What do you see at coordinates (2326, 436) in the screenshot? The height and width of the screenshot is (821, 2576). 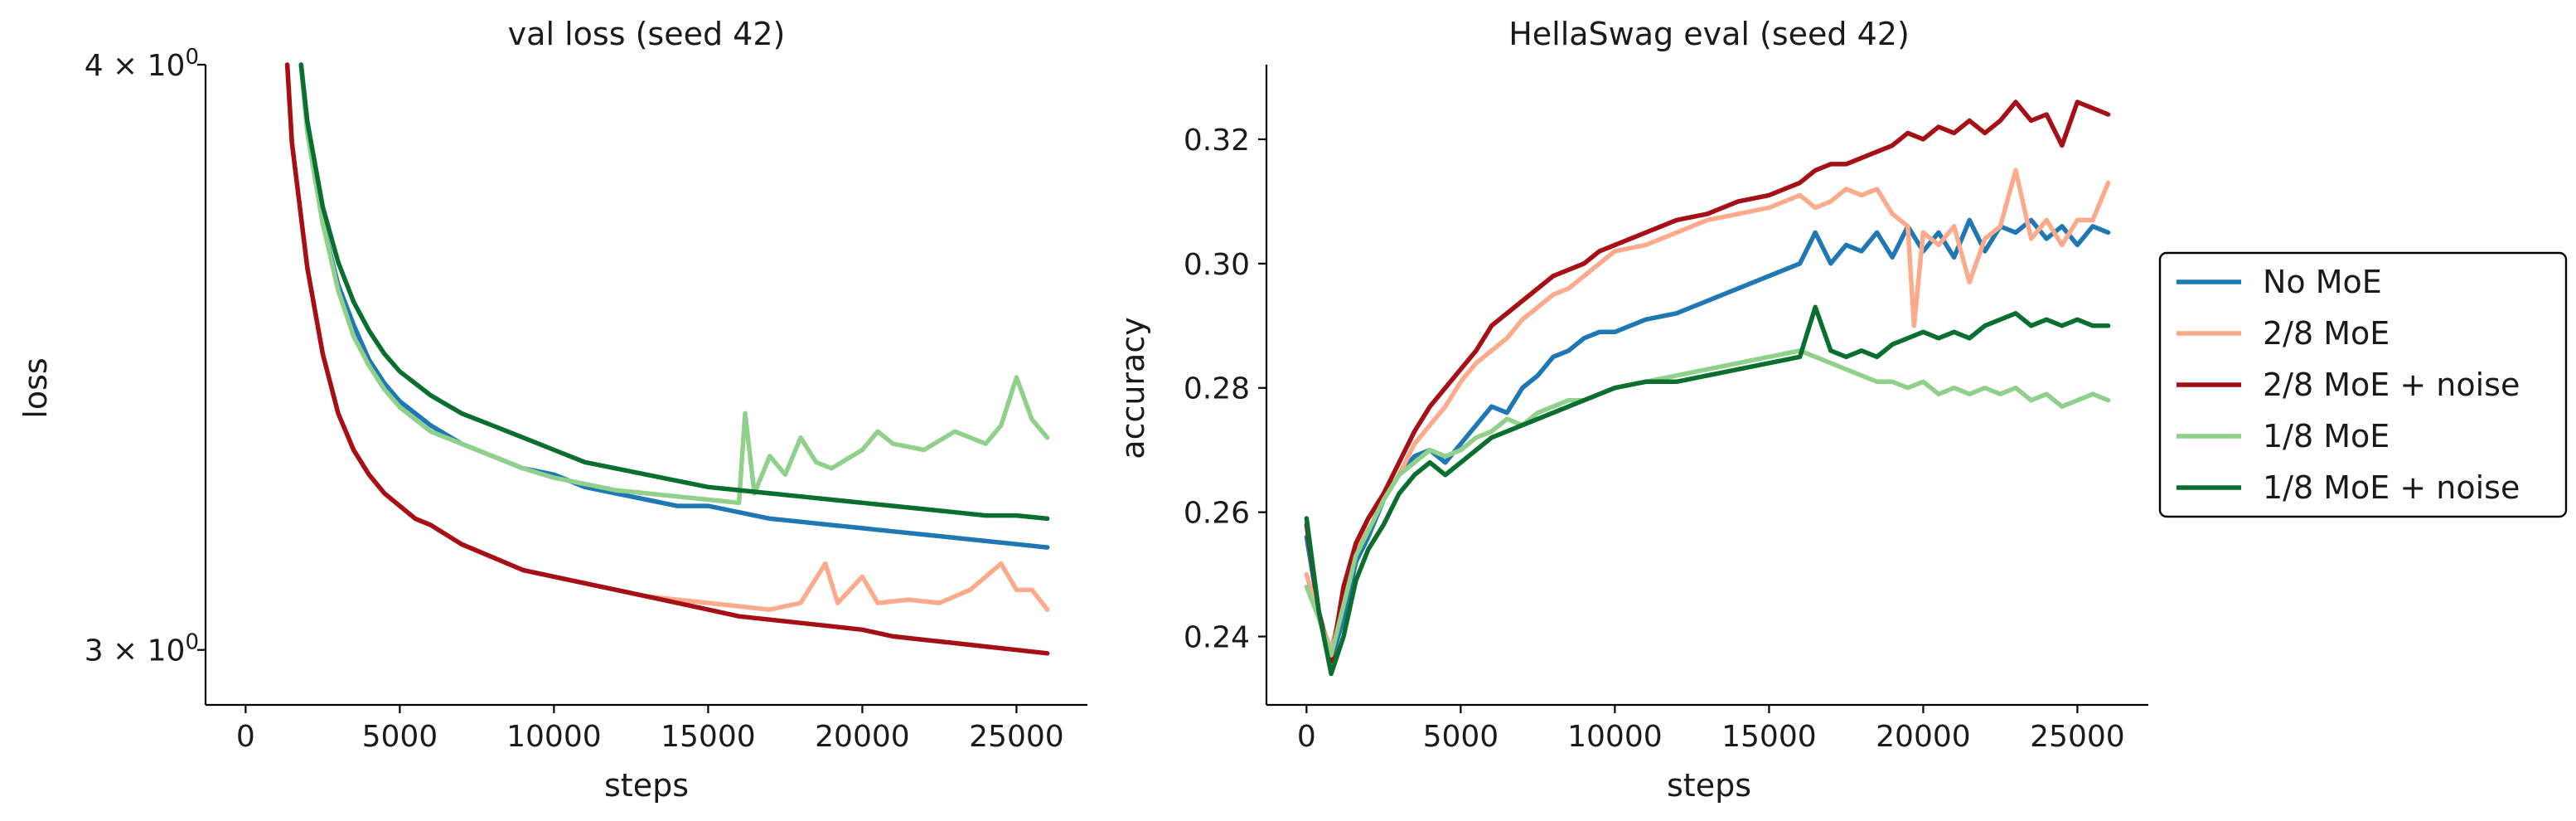 I see `legend-label: 1/8 MoE` at bounding box center [2326, 436].